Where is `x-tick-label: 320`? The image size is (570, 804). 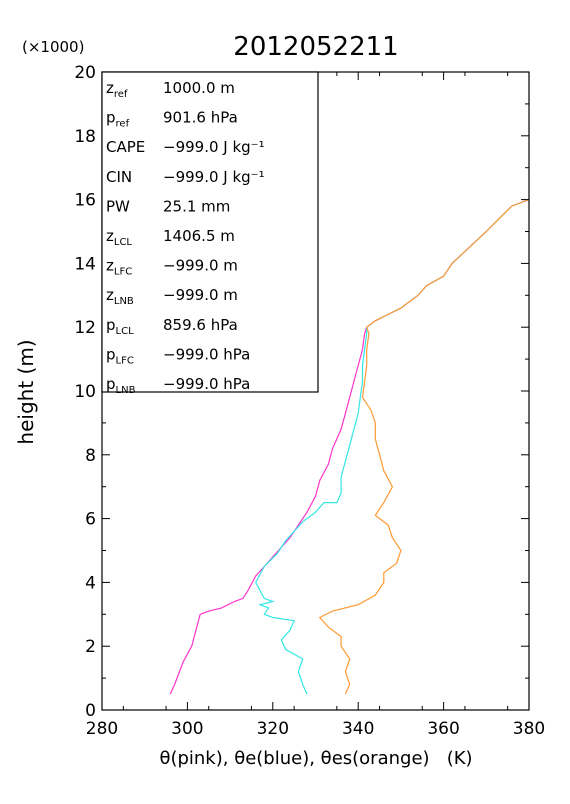 x-tick-label: 320 is located at coordinates (273, 729).